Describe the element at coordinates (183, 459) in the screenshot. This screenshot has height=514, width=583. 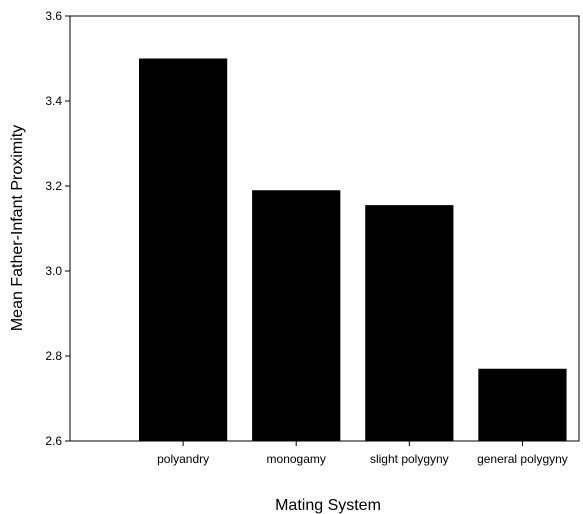
I see `x-tick-label: polyandry` at that location.